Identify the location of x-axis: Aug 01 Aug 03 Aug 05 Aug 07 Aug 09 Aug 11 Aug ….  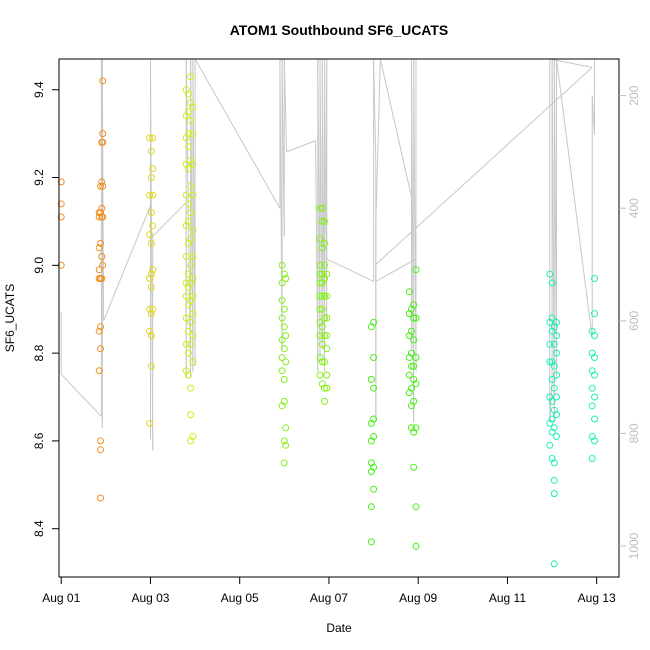
(329, 591).